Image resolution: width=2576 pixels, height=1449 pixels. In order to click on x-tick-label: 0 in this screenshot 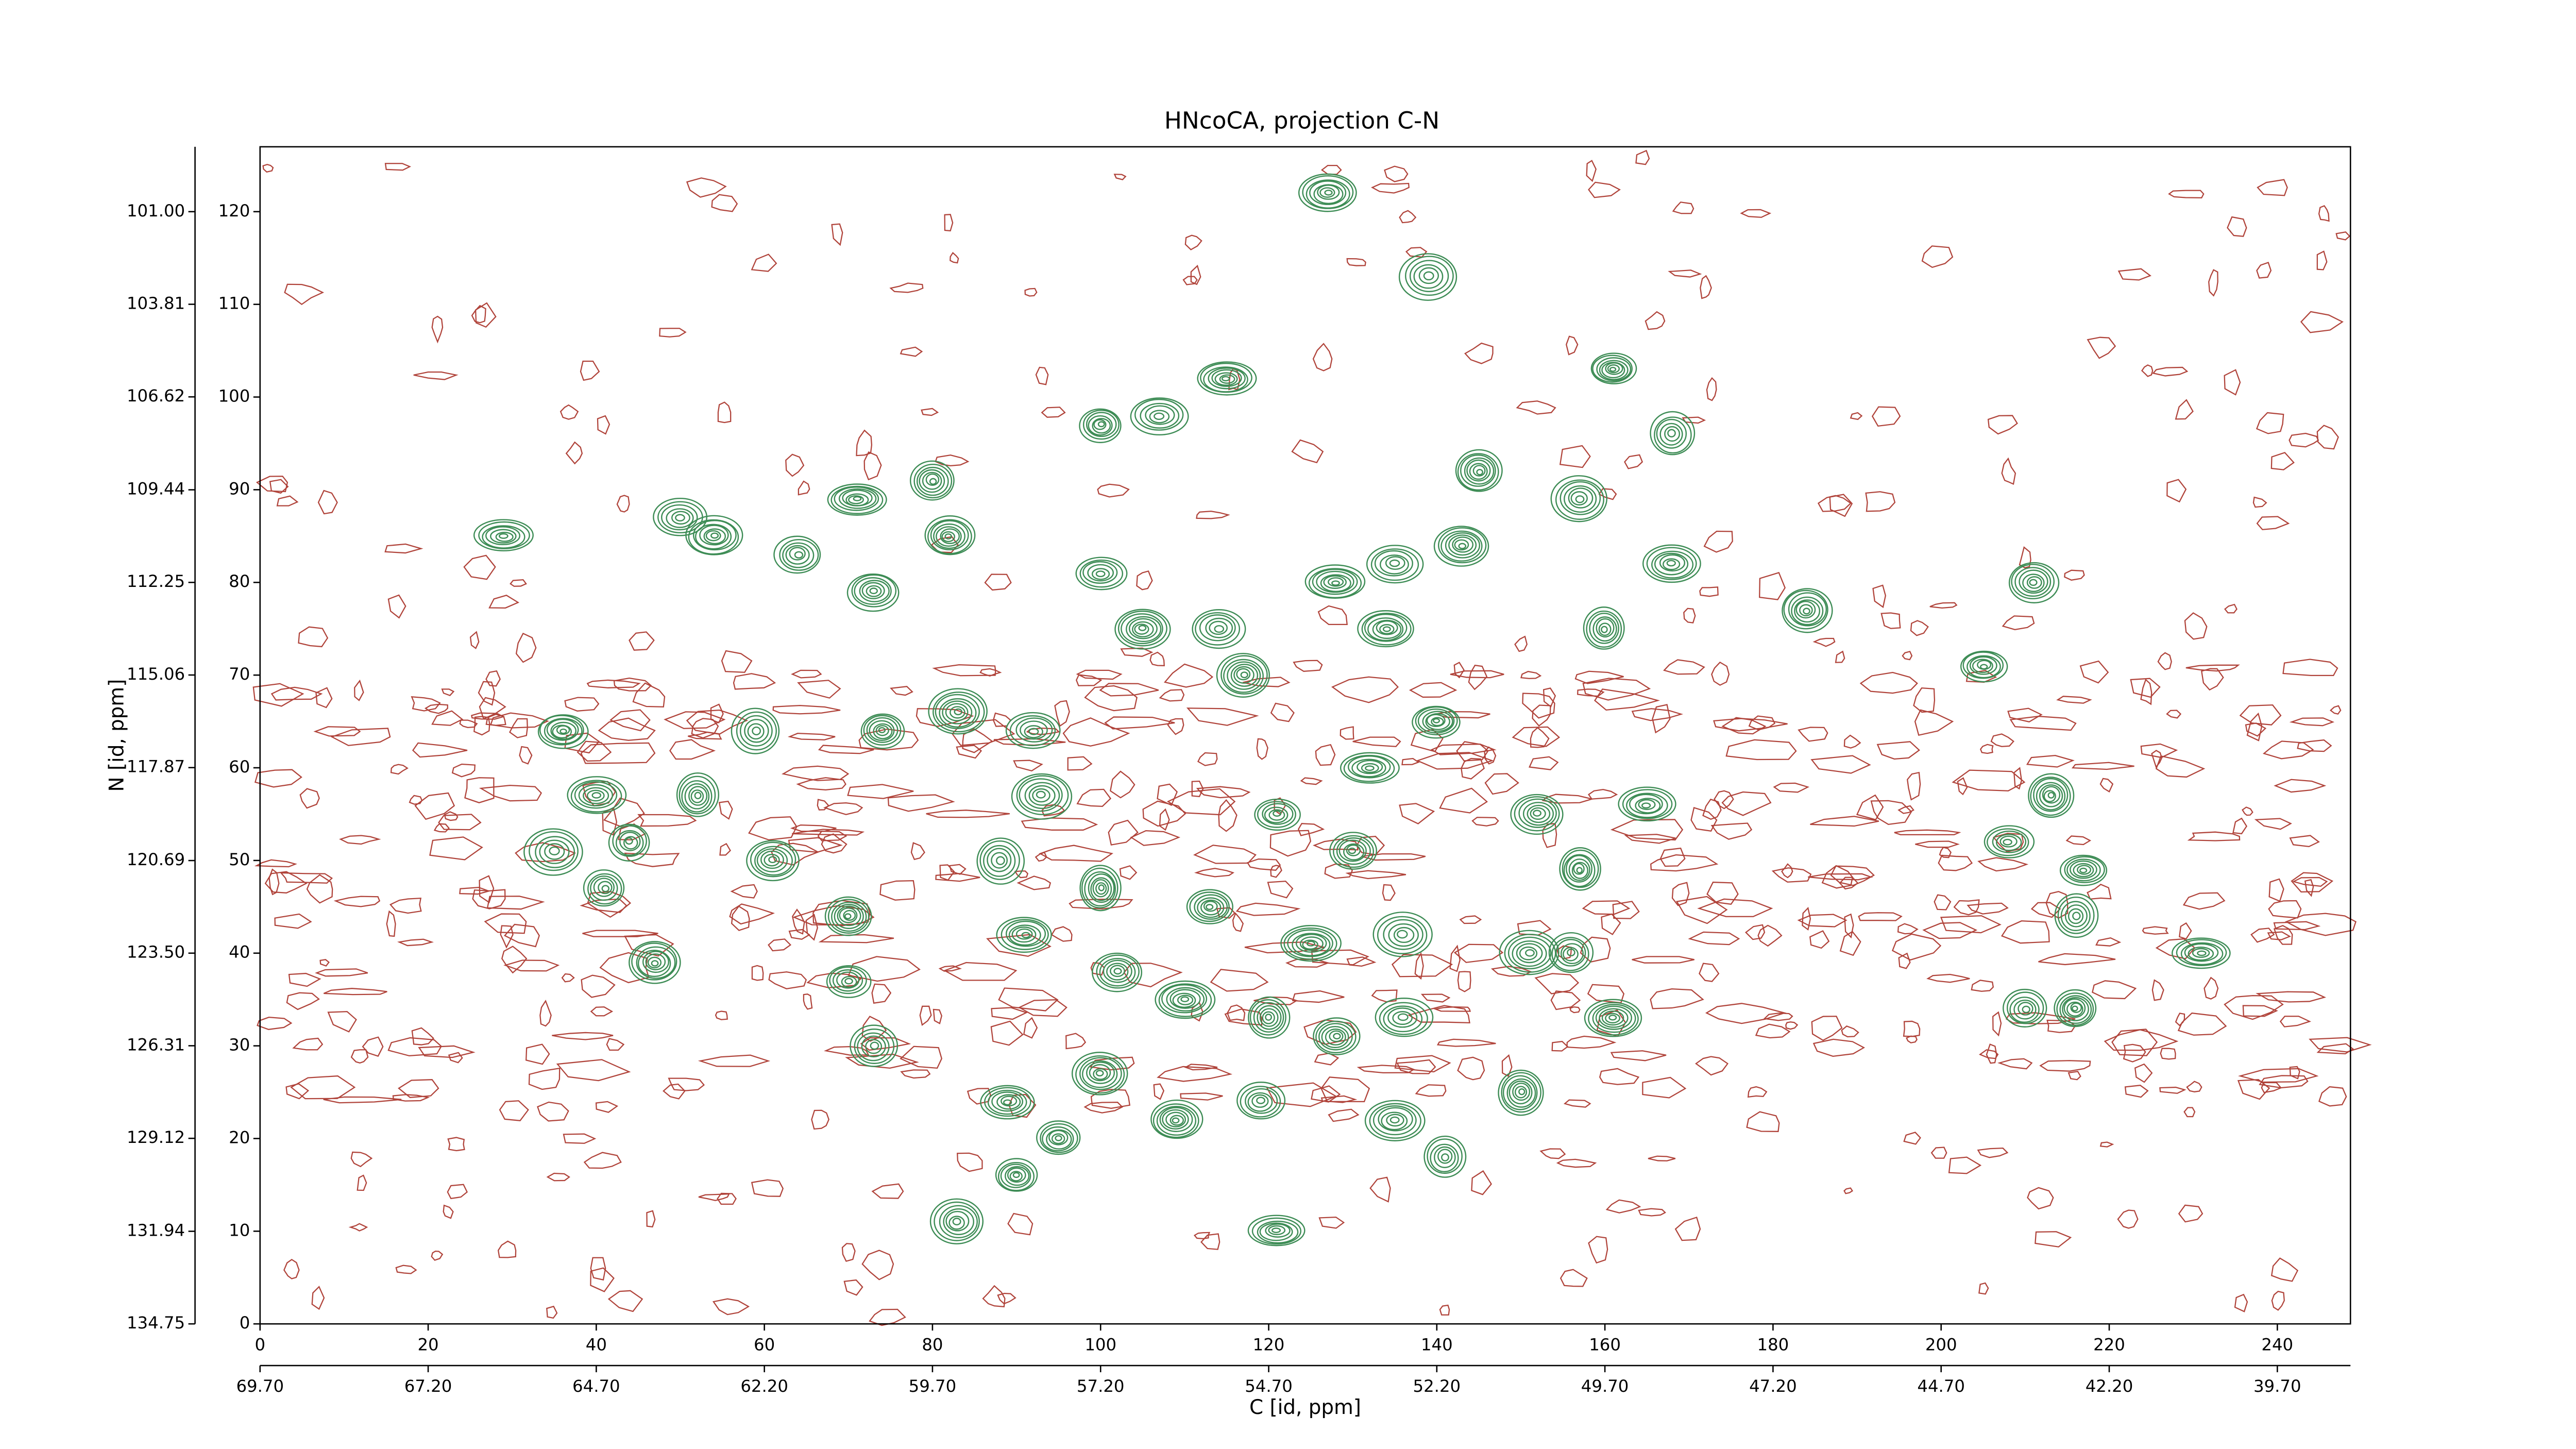, I will do `click(260, 1344)`.